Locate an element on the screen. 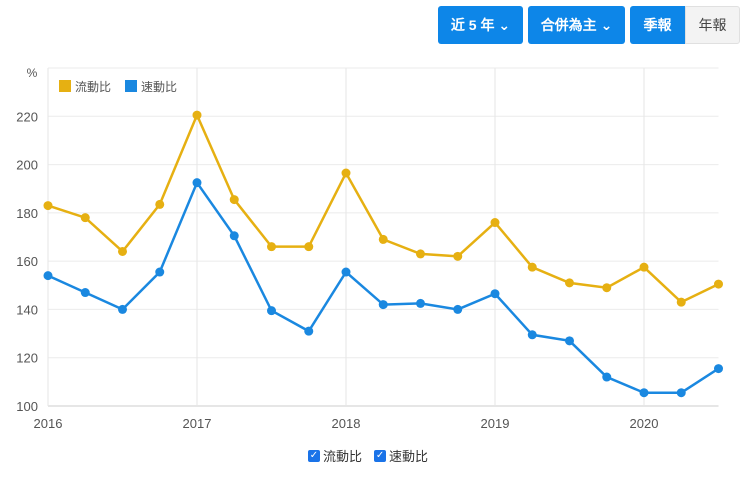  y-tick-label: 220 is located at coordinates (27, 116).